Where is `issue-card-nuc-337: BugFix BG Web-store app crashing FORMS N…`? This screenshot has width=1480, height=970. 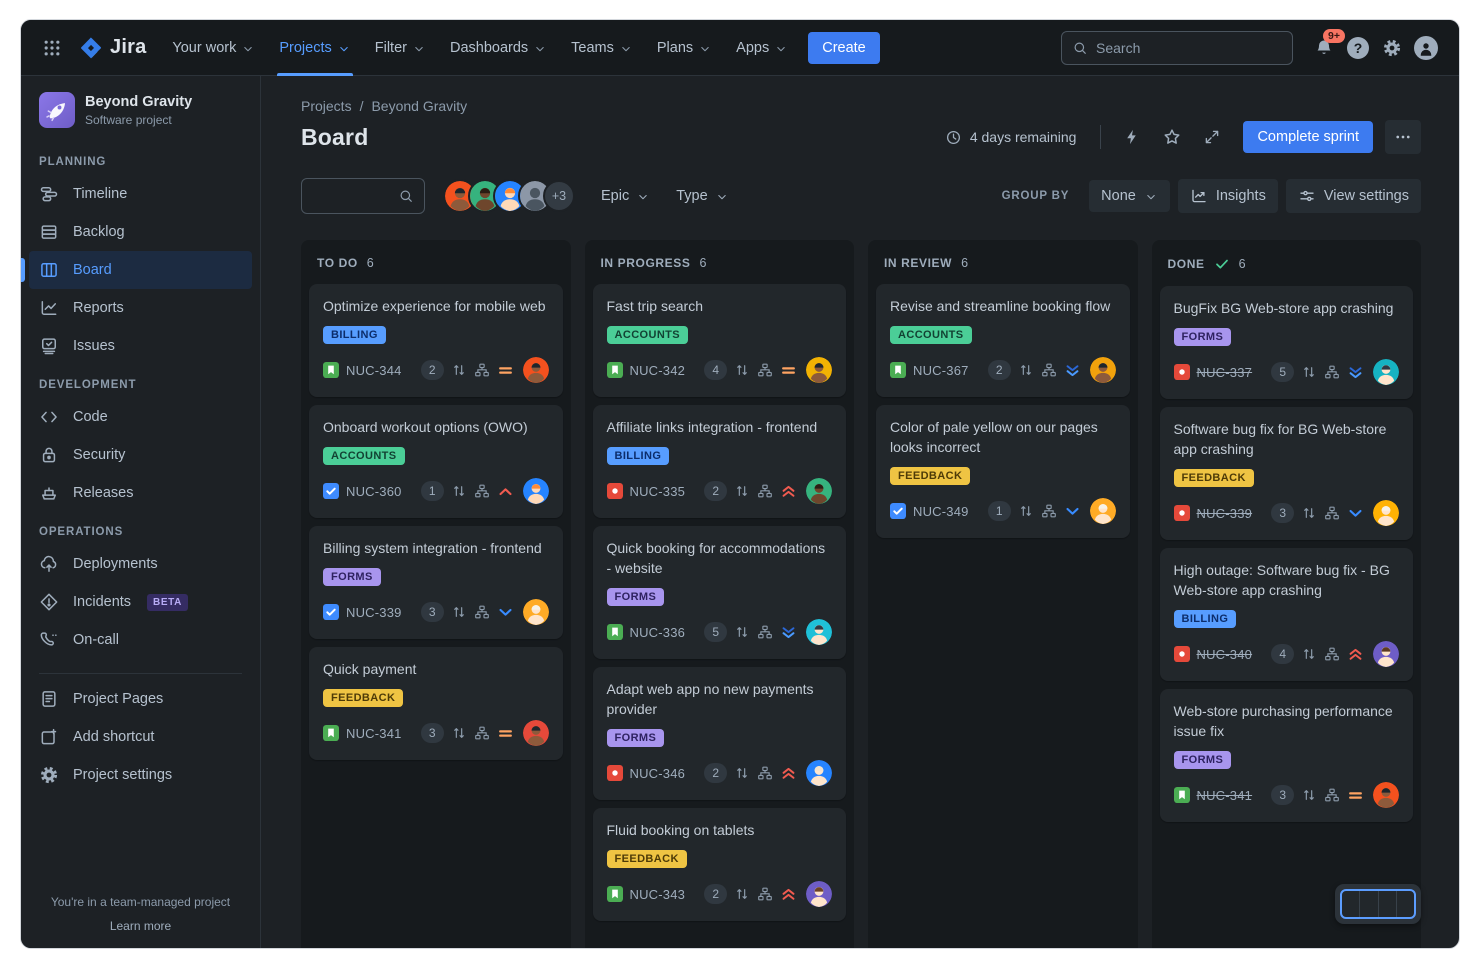 issue-card-nuc-337: BugFix BG Web-store app crashing FORMS N… is located at coordinates (1286, 342).